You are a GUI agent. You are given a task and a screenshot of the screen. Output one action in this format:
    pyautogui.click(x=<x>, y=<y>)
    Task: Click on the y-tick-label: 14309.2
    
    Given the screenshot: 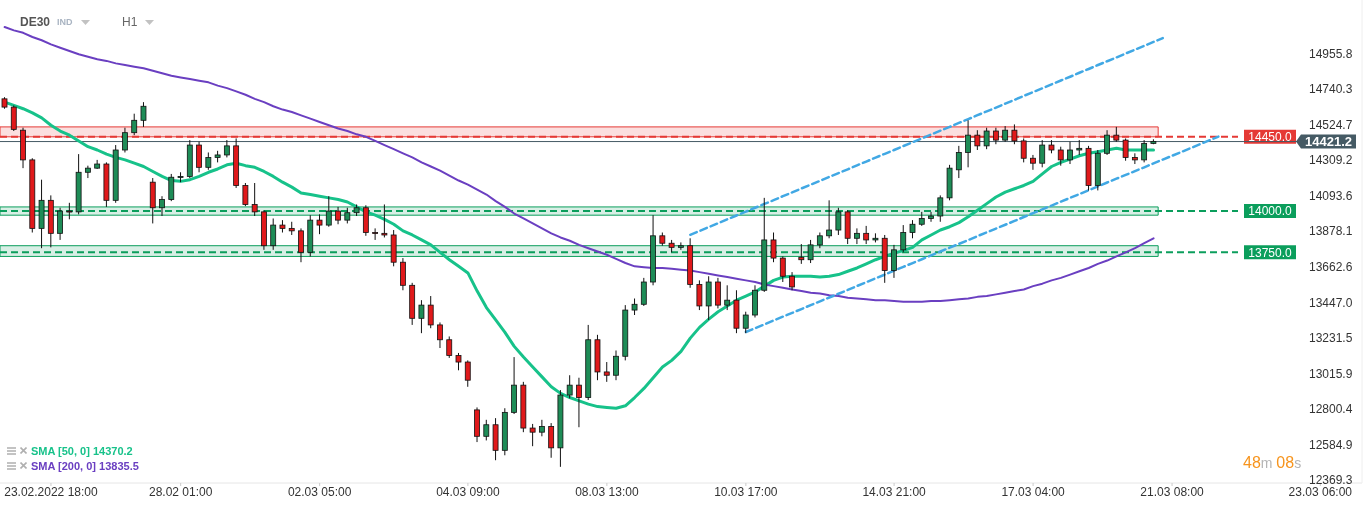 What is the action you would take?
    pyautogui.click(x=1331, y=160)
    